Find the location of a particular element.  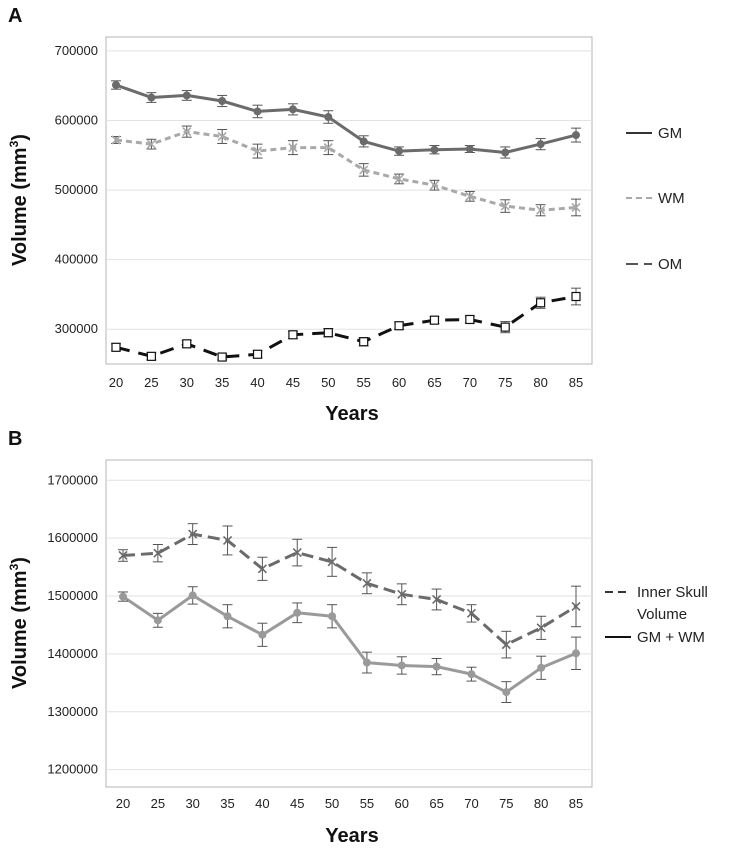

x-tick-label: 65 is located at coordinates (436, 803).